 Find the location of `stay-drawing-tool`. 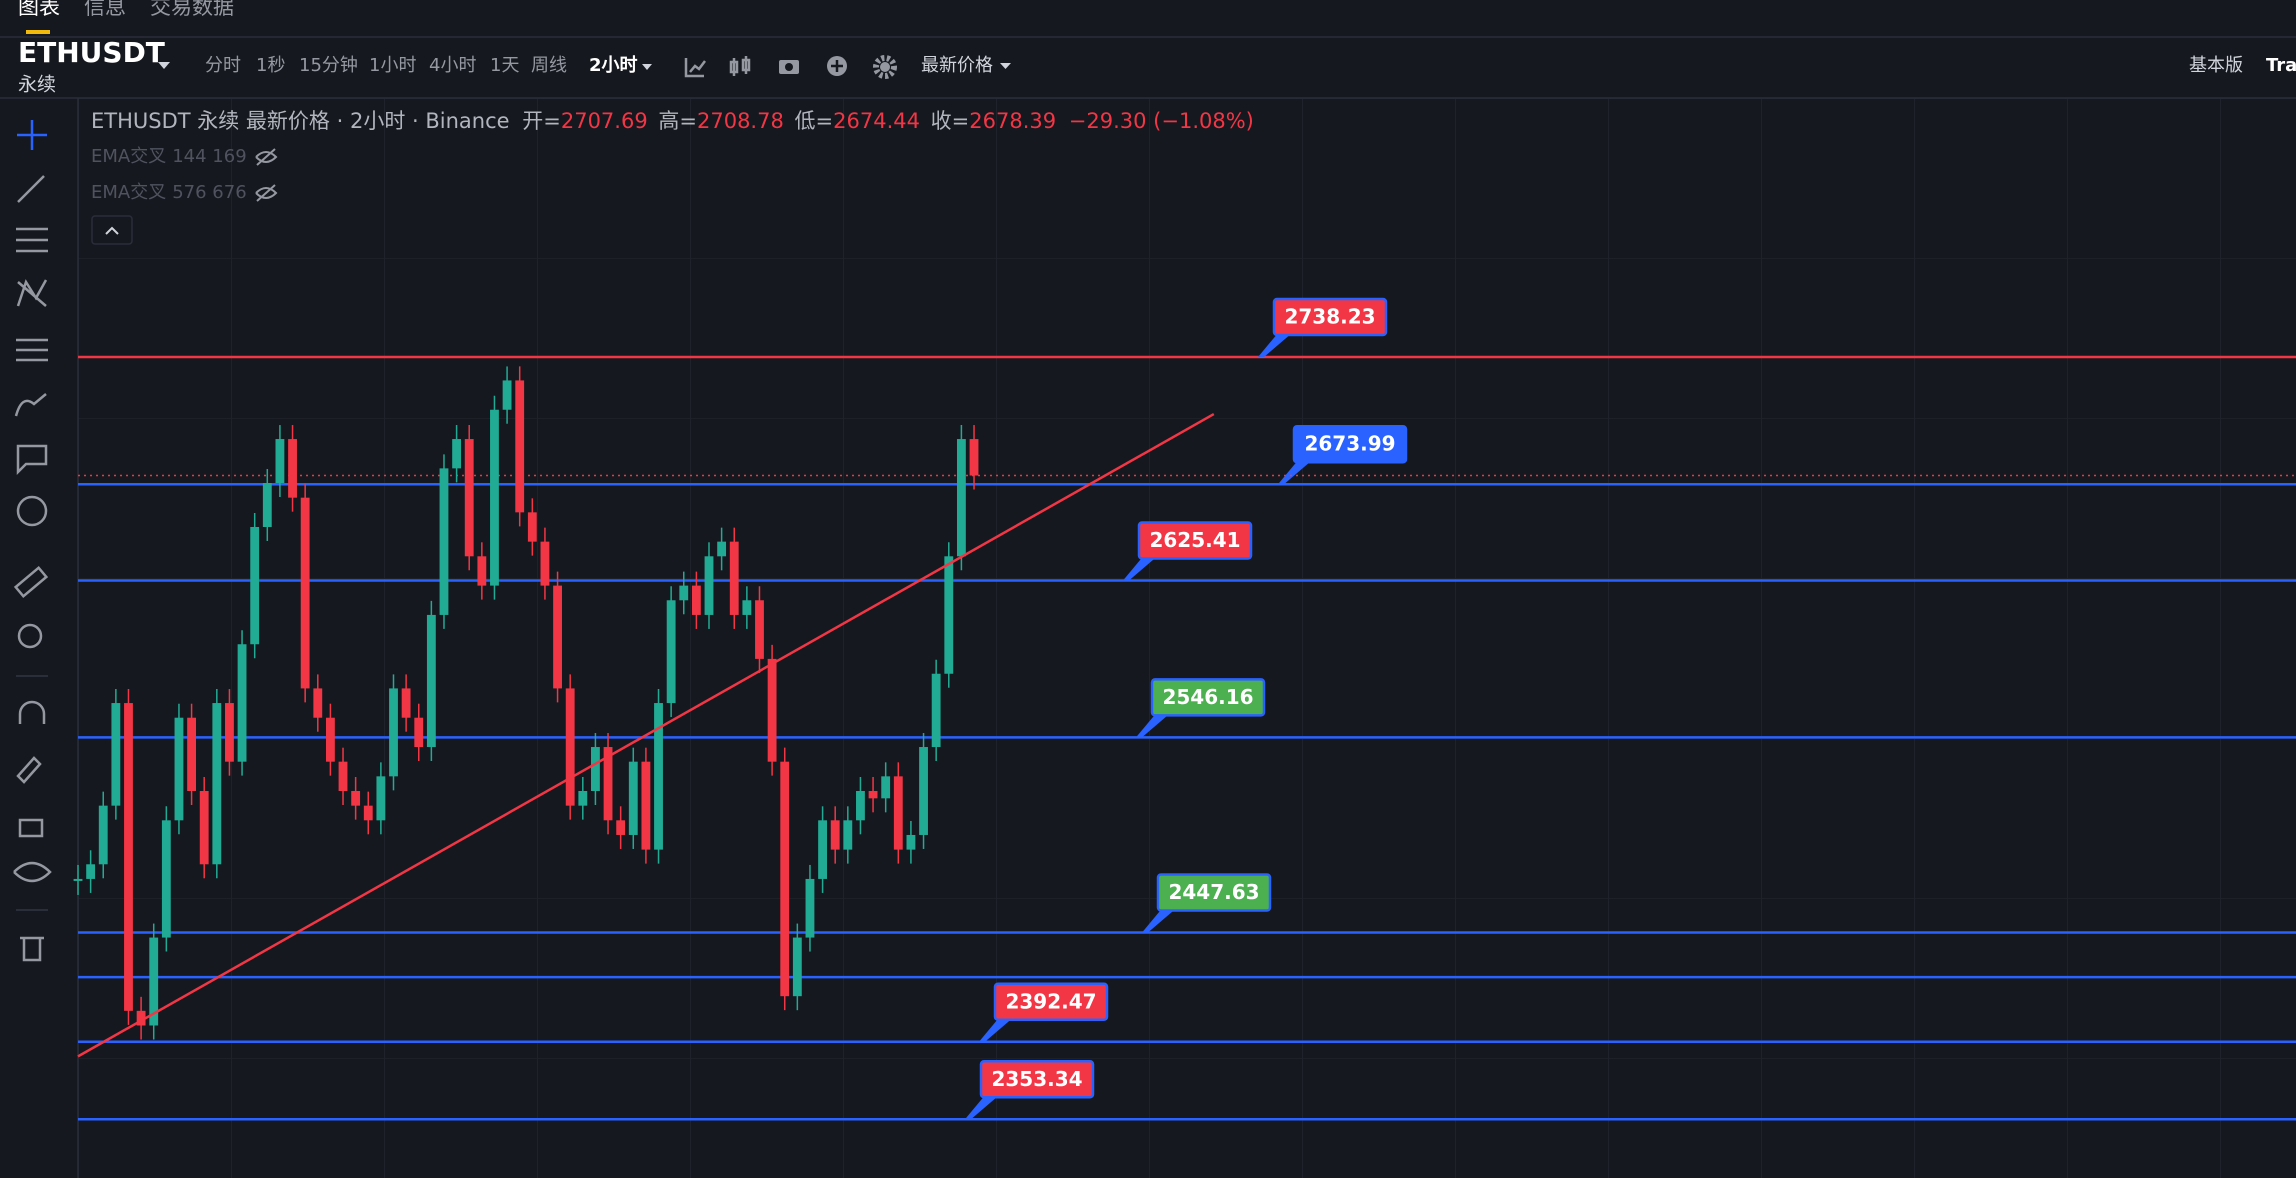

stay-drawing-tool is located at coordinates (29, 770).